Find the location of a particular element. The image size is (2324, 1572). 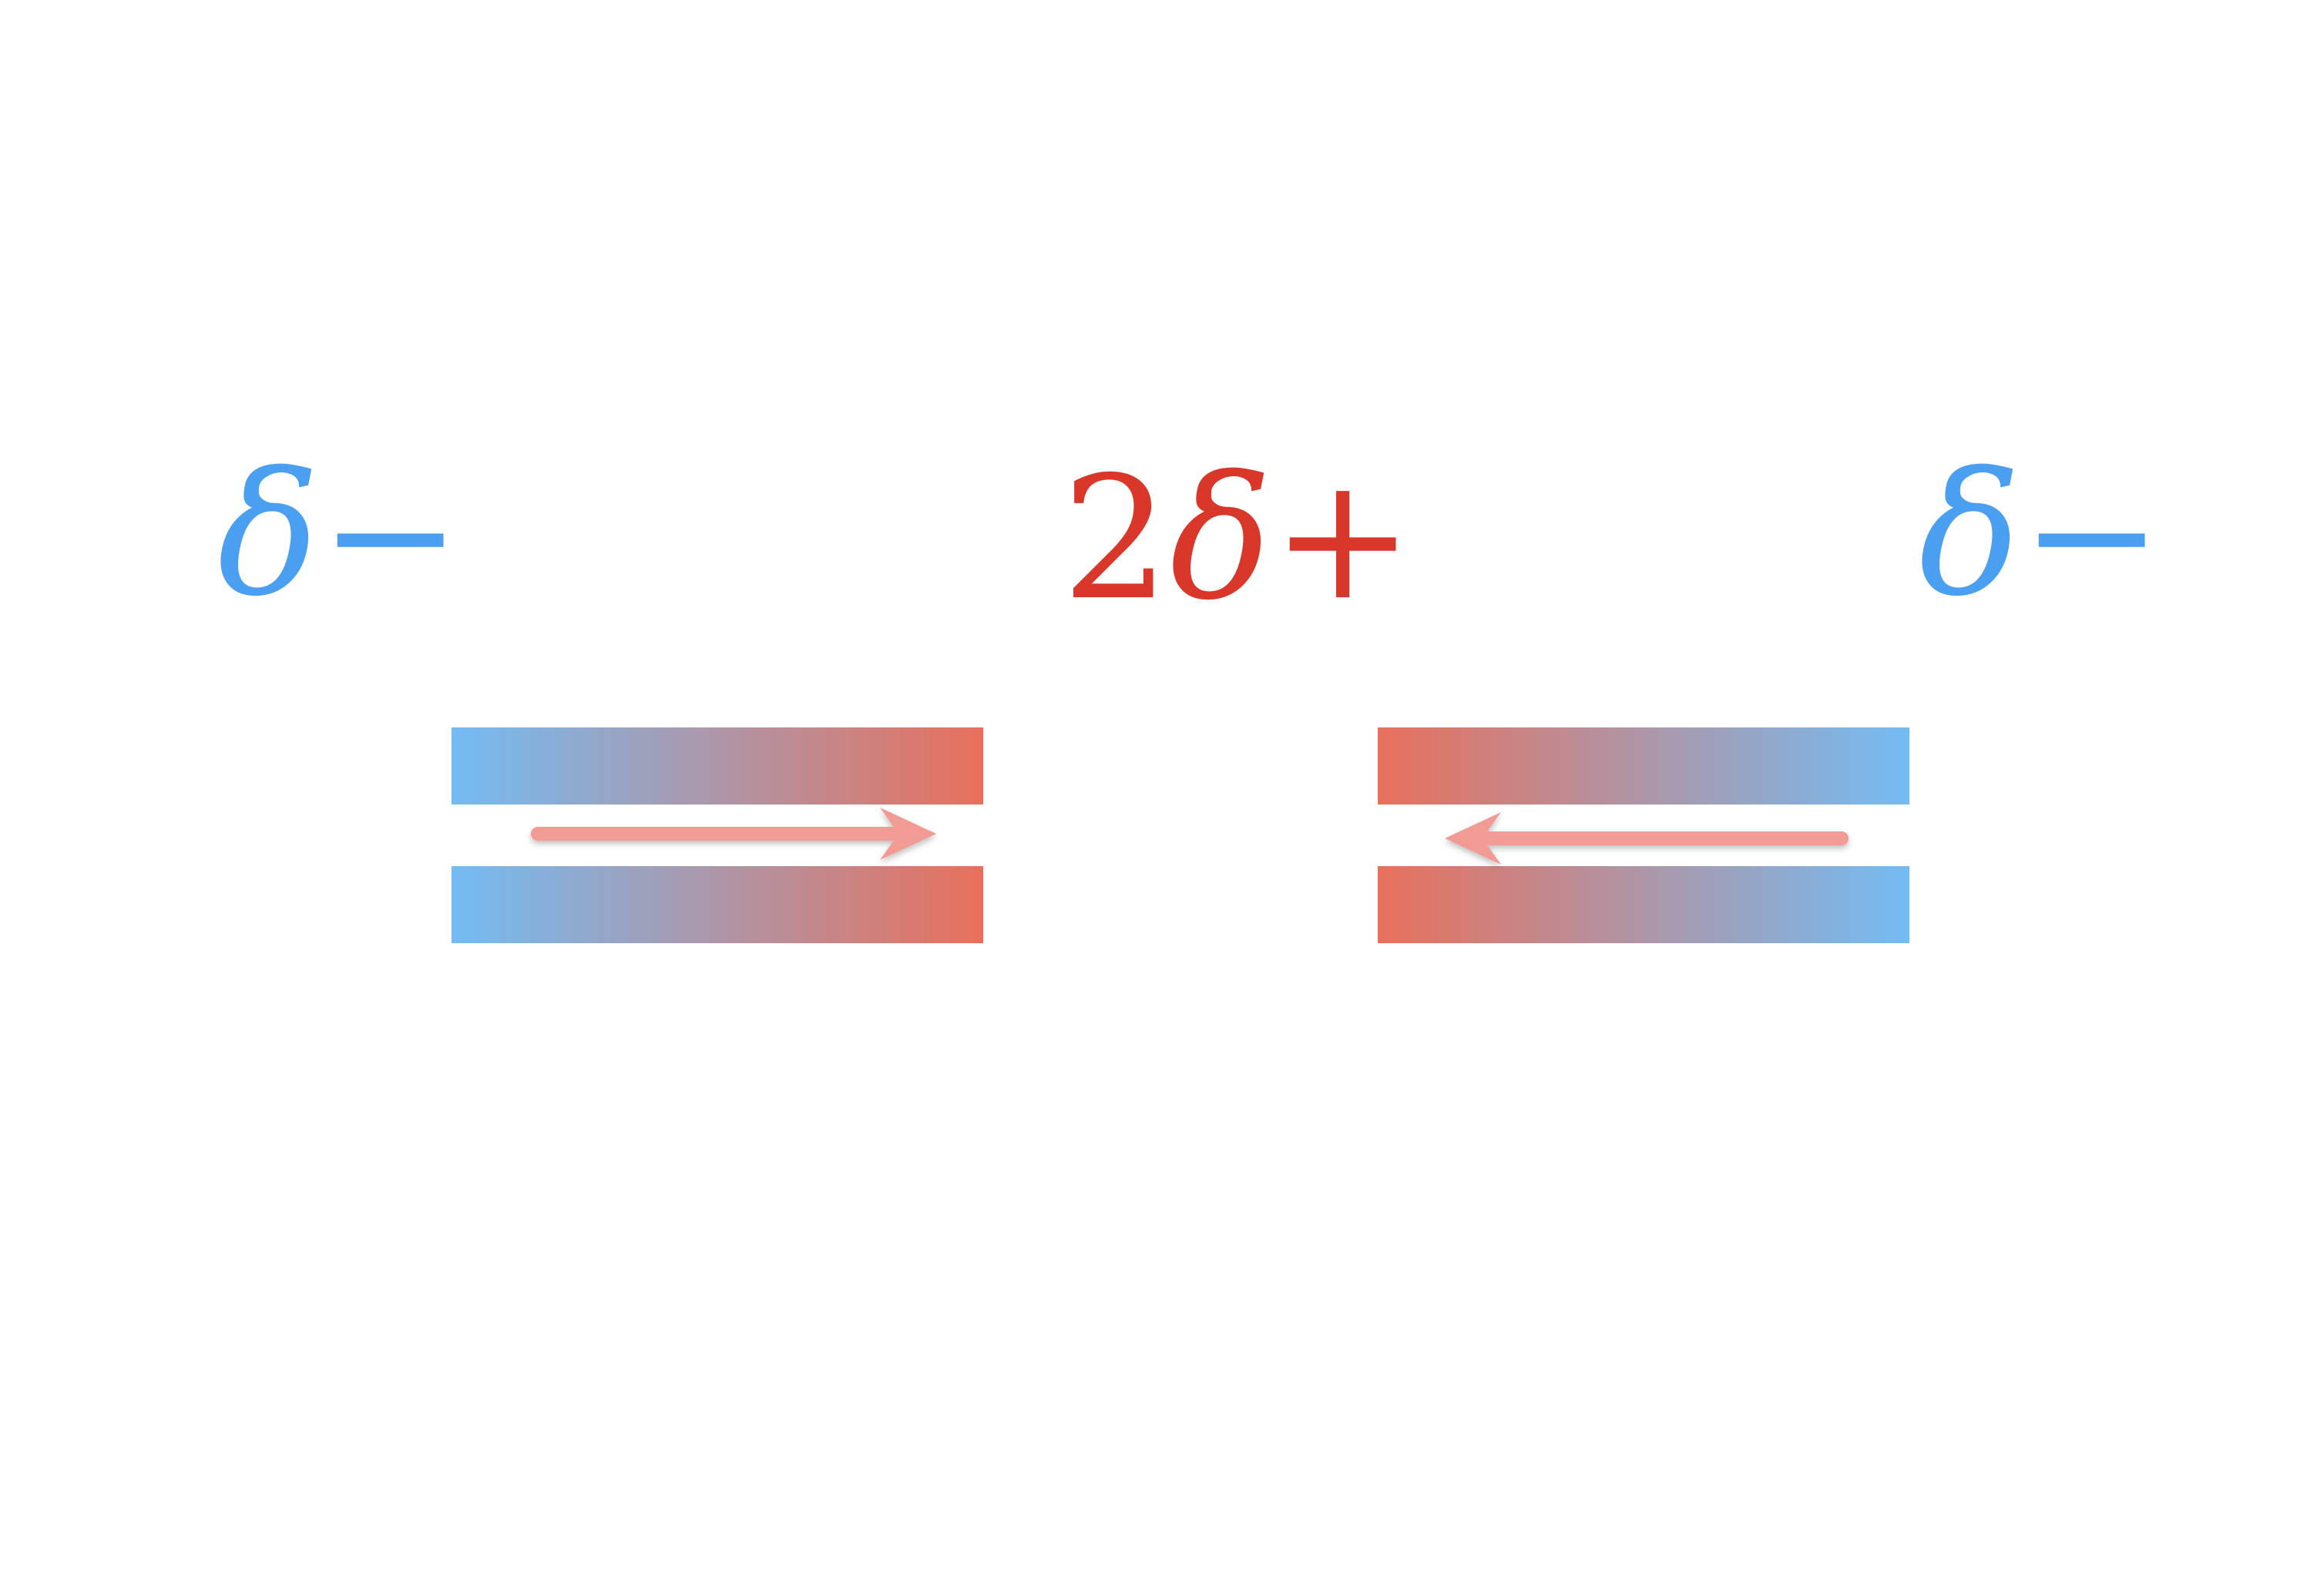

left-delta-symbol: δ is located at coordinates (268, 534).